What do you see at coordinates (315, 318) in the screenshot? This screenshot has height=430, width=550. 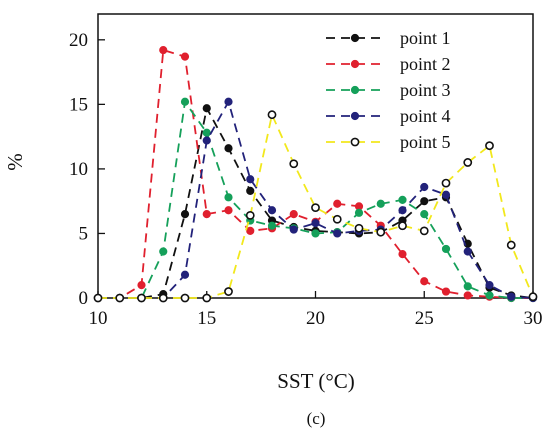 I see `x-tick-label: 20` at bounding box center [315, 318].